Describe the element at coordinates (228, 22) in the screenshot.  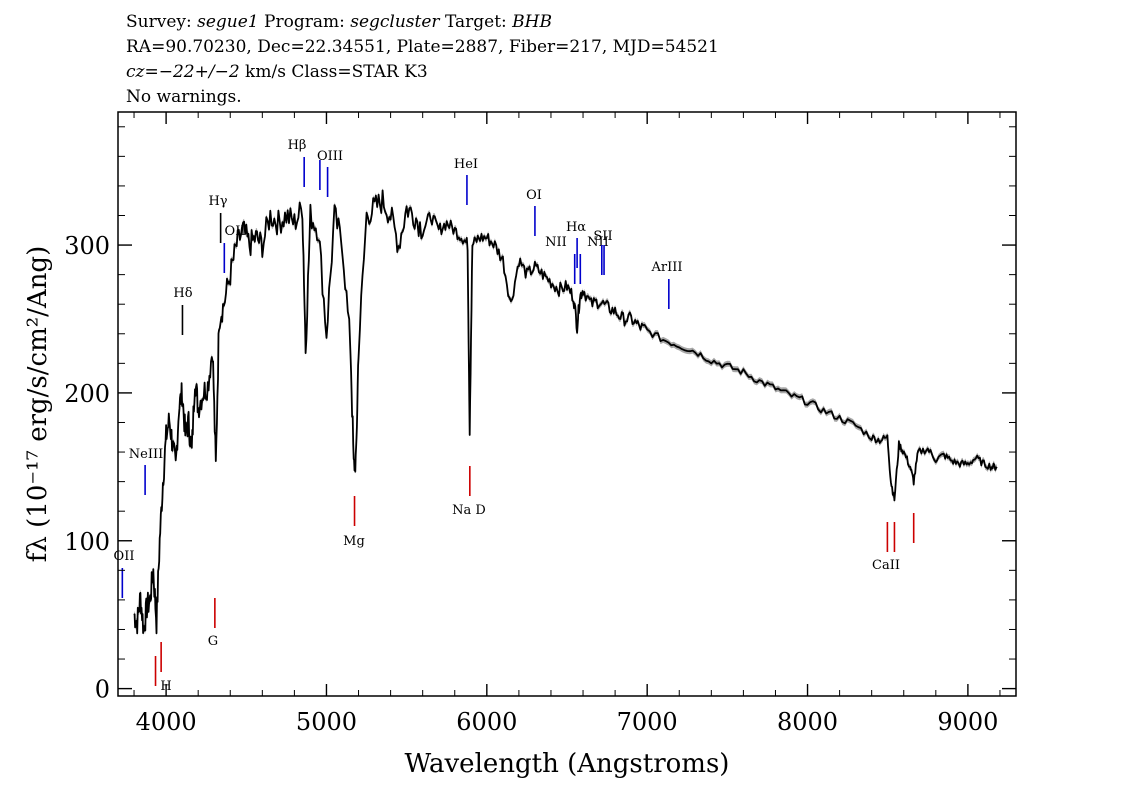
I see `survey-value: segue1` at that location.